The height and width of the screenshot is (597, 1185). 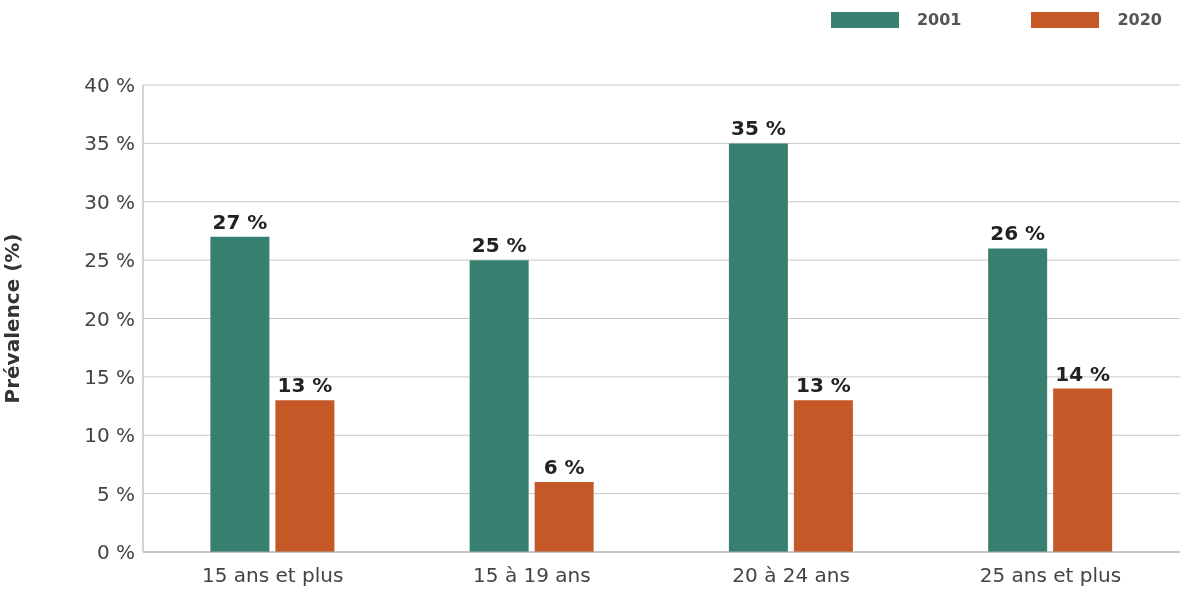 What do you see at coordinates (1139, 19) in the screenshot?
I see `legend-label: 2020` at bounding box center [1139, 19].